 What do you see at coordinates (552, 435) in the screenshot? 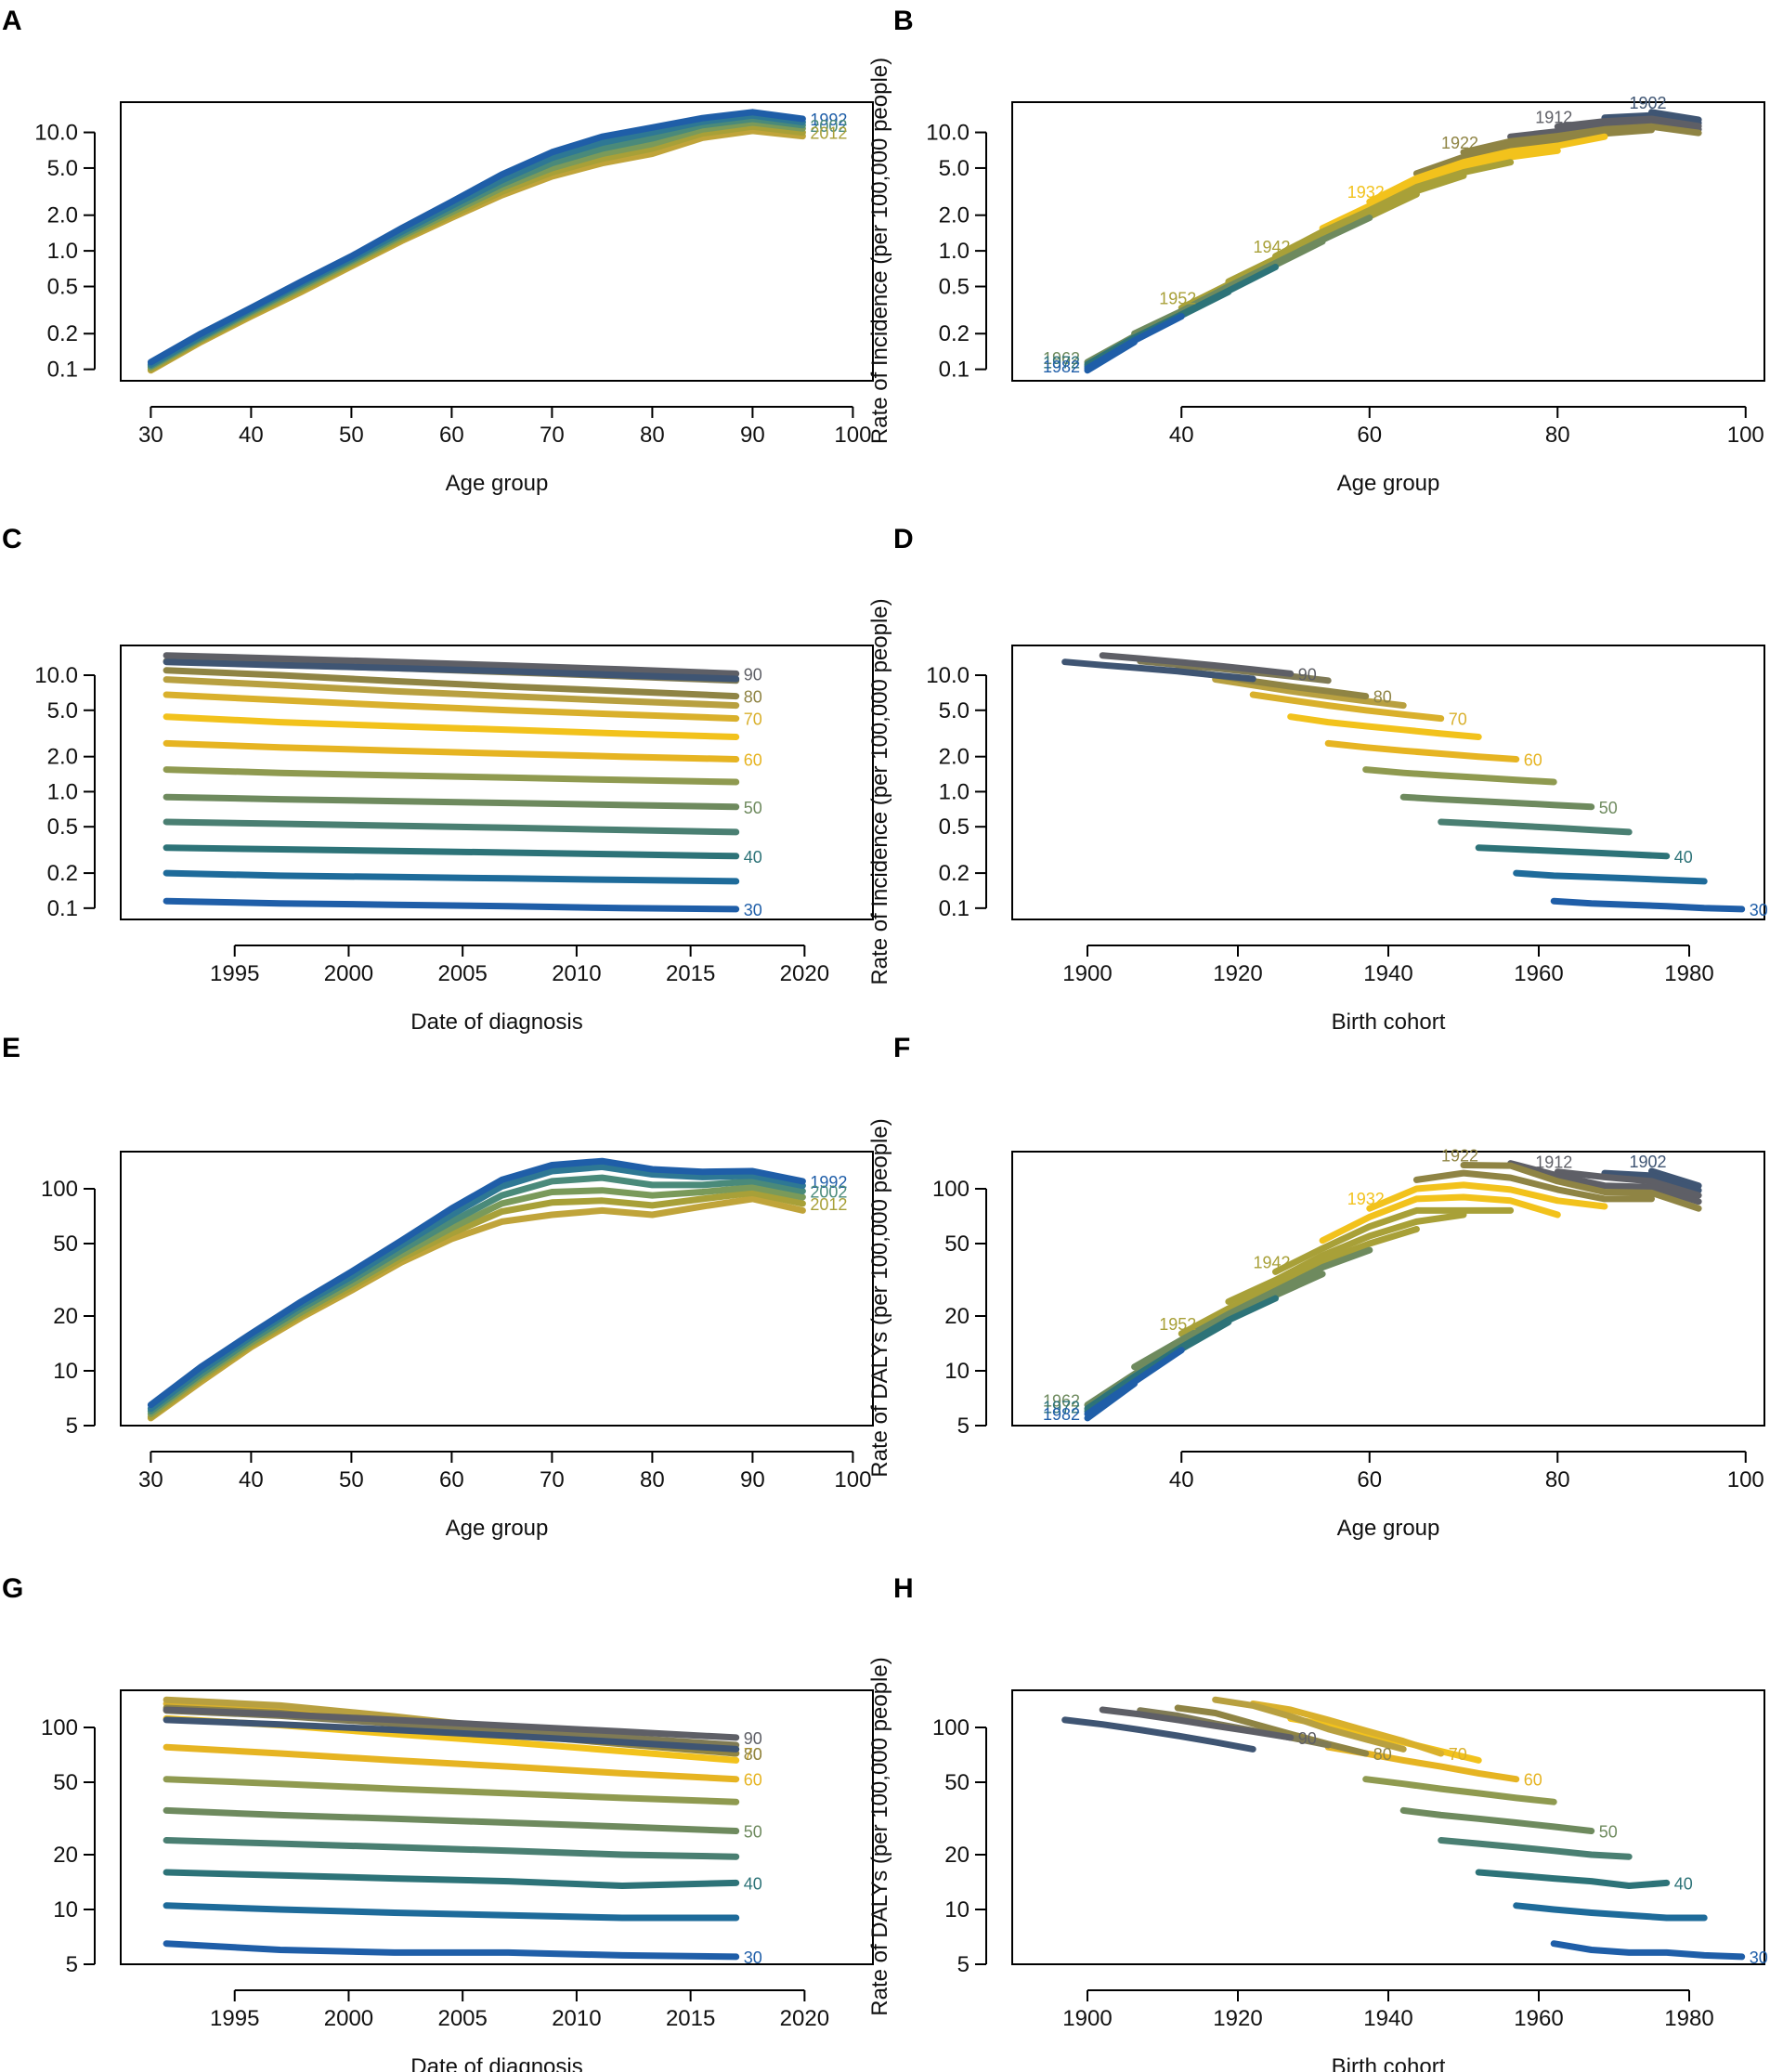
I see `x-tick-label: 70` at bounding box center [552, 435].